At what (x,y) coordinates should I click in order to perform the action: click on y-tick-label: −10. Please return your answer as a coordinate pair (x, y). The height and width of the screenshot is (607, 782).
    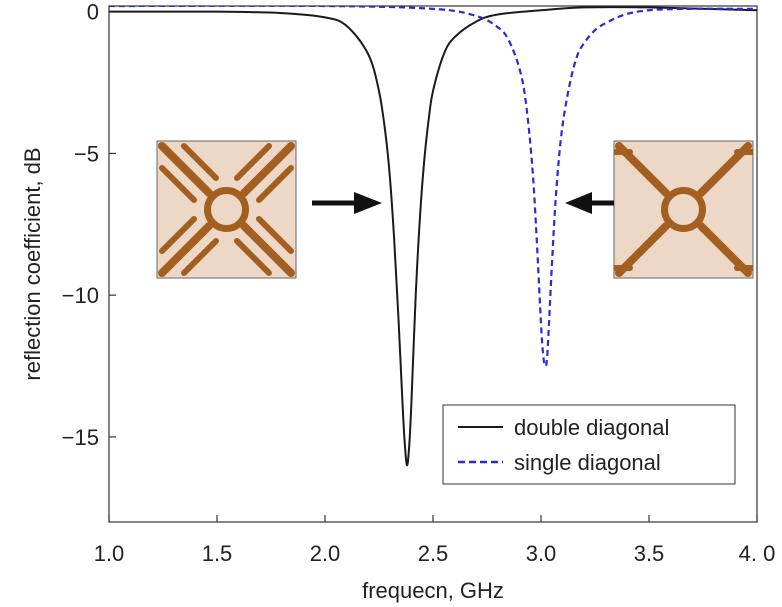
    Looking at the image, I should click on (80, 295).